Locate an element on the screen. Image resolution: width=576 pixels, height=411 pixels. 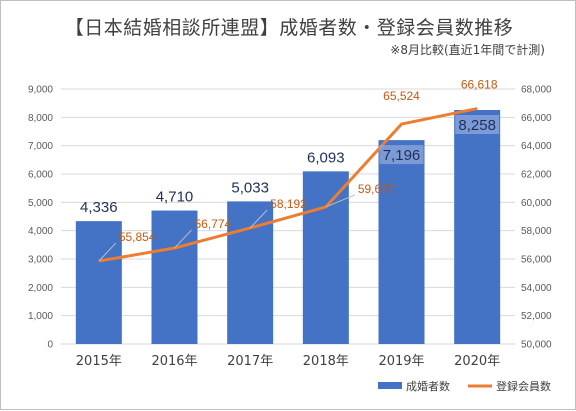
left-axis-tick-label: 2,000 is located at coordinates (40, 288).